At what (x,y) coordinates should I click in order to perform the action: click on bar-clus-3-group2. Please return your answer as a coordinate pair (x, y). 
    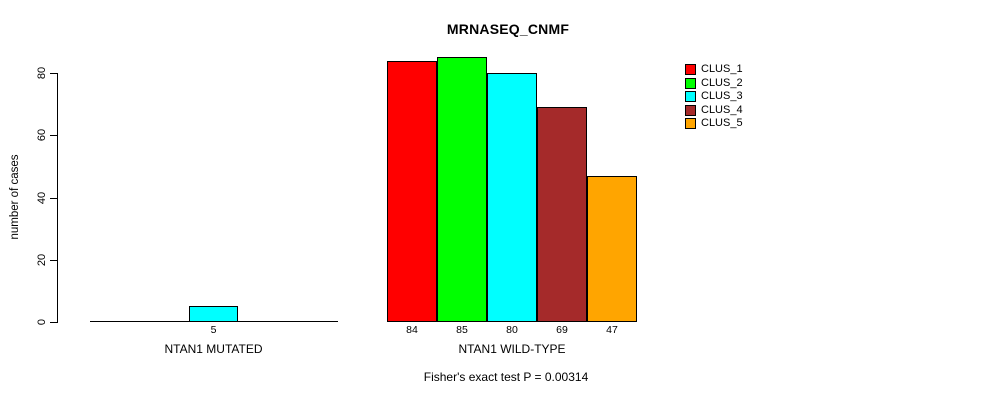
    Looking at the image, I should click on (512, 197).